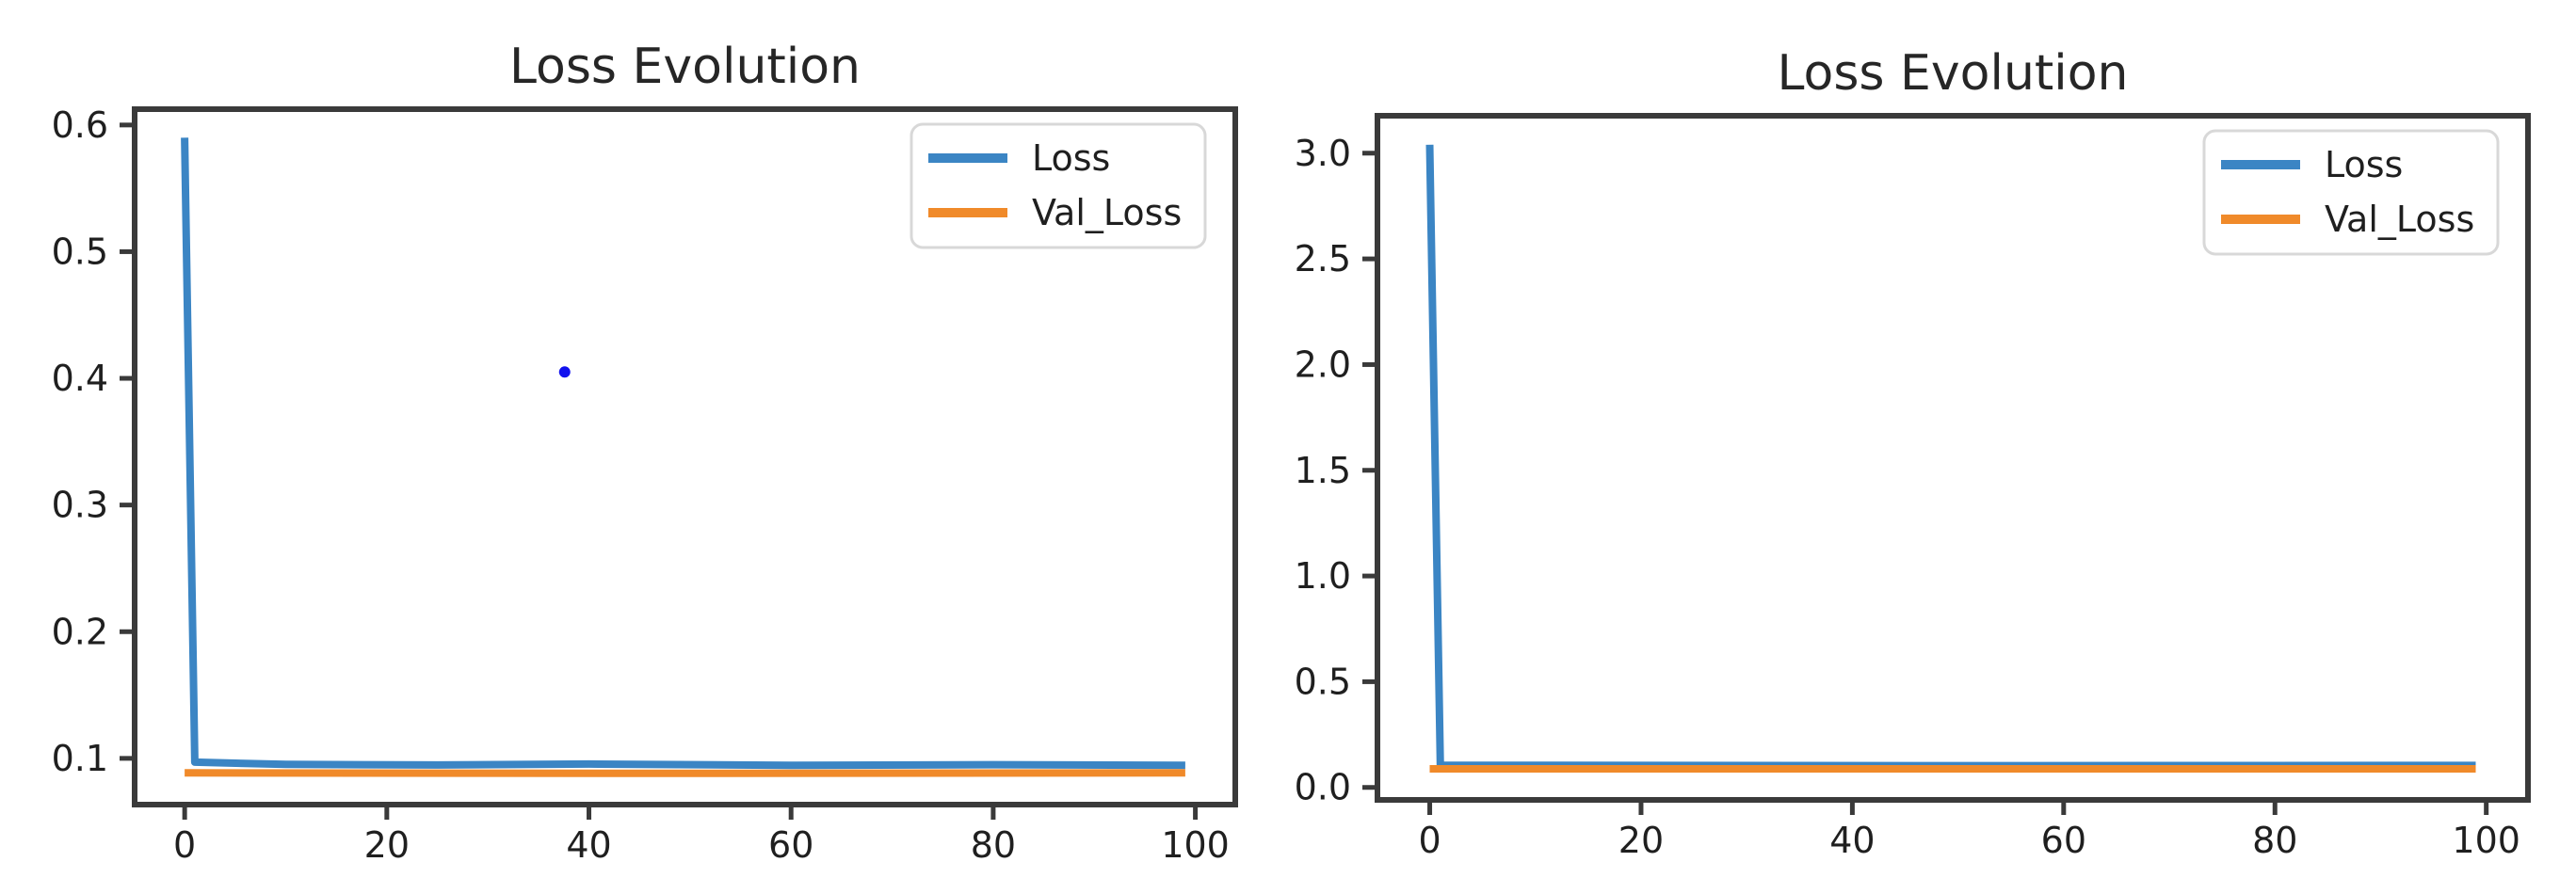  Describe the element at coordinates (80, 378) in the screenshot. I see `y-tick-label: 0.4` at that location.